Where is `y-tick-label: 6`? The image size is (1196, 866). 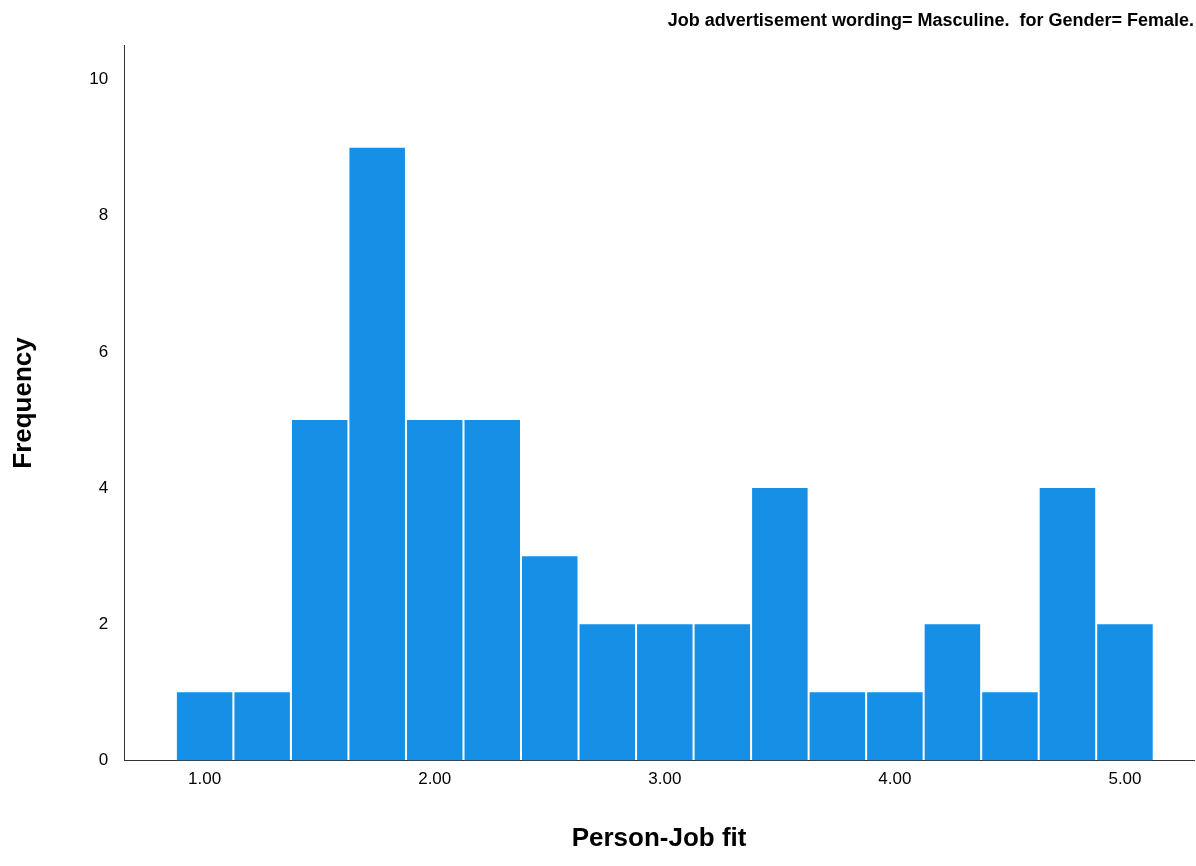 y-tick-label: 6 is located at coordinates (103, 351).